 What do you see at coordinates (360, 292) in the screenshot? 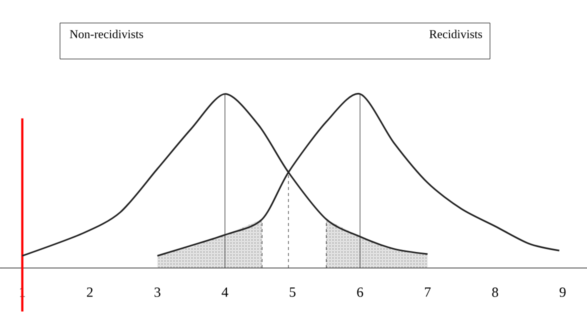
I see `x-tick-label: 6` at bounding box center [360, 292].